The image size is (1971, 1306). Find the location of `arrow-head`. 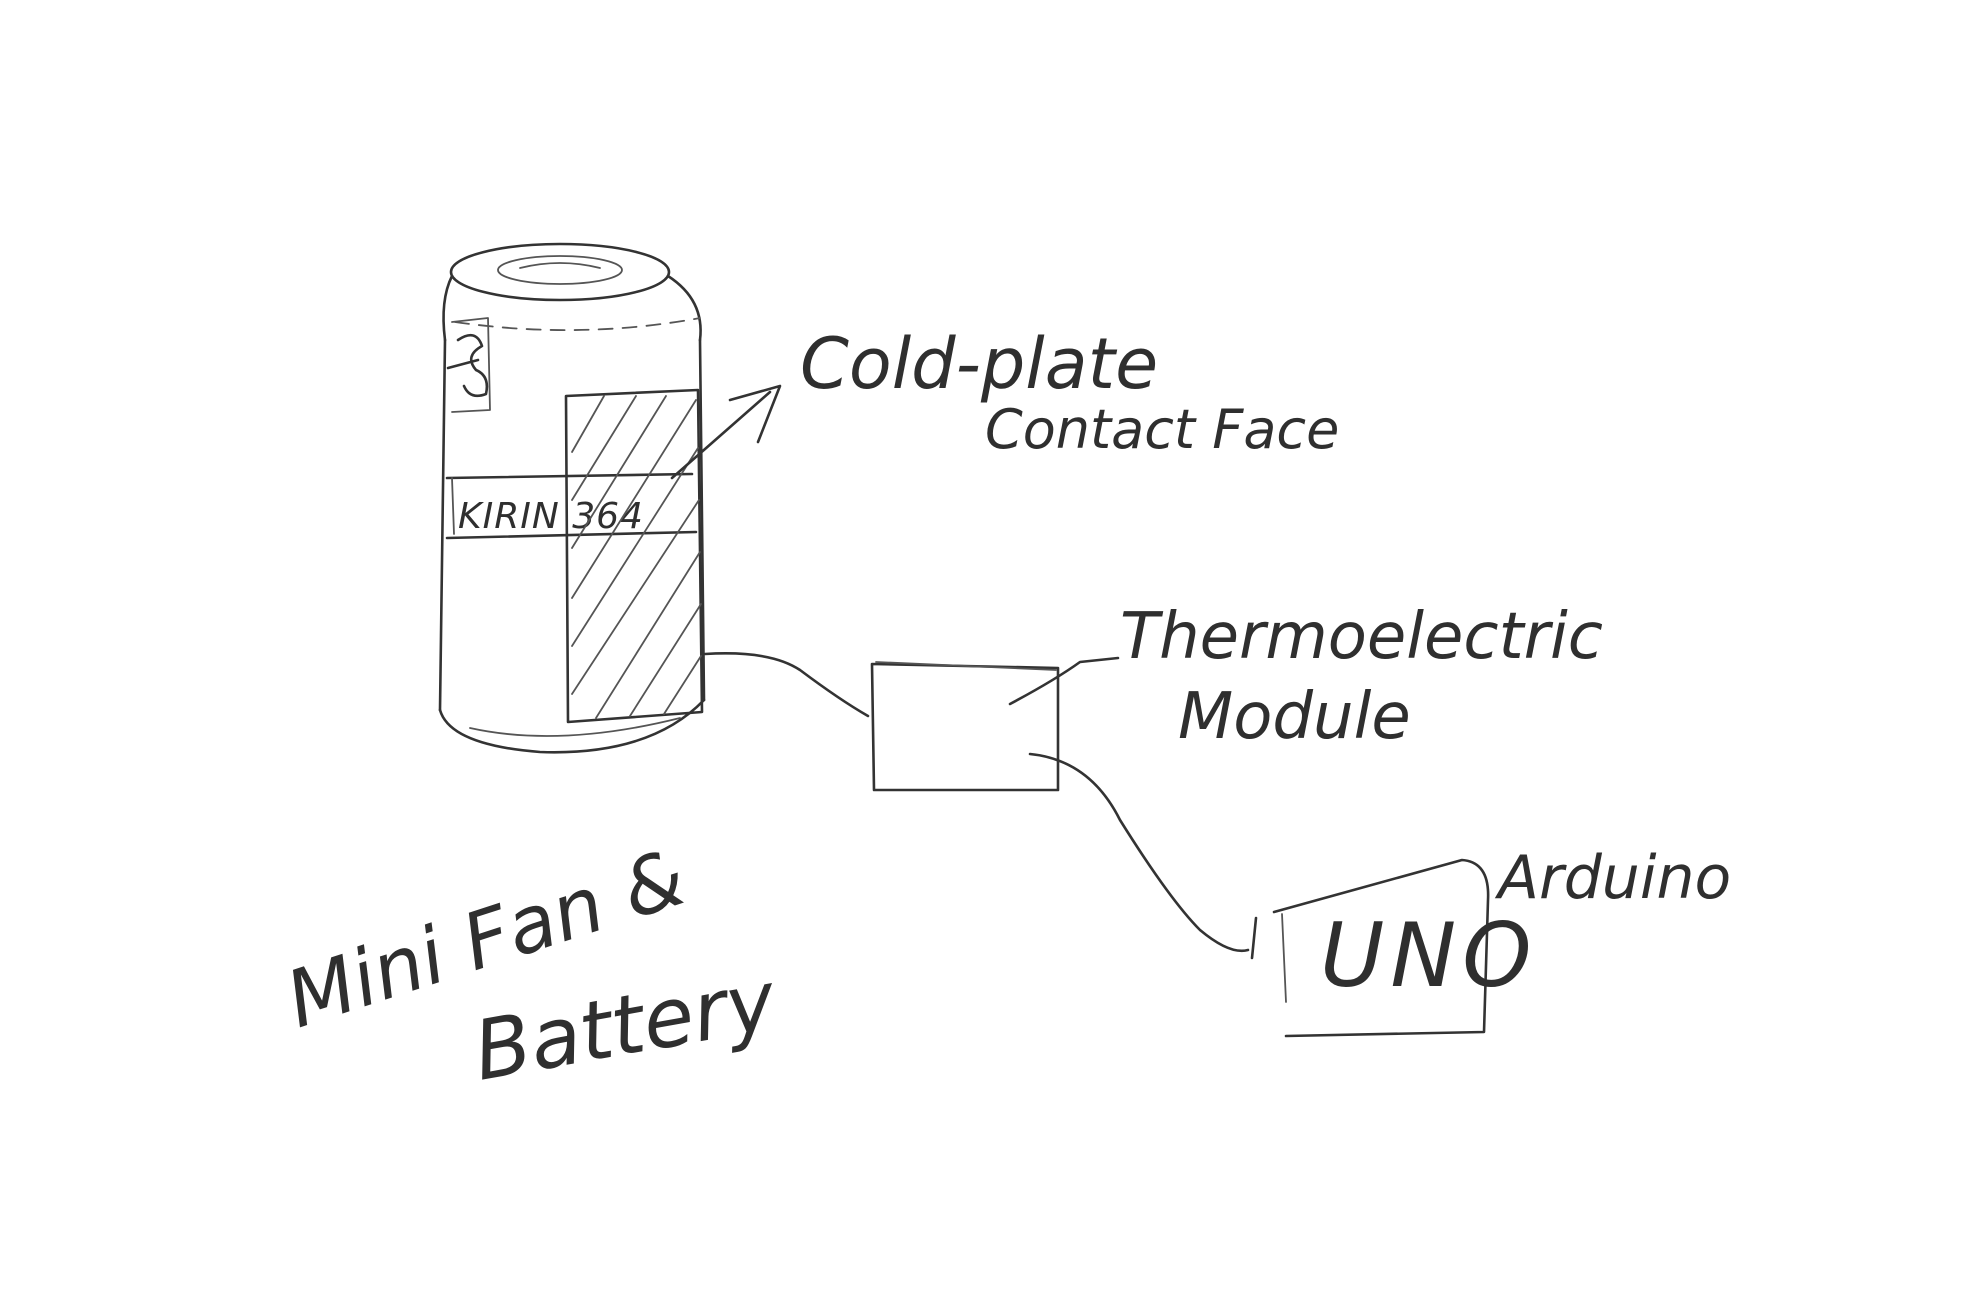

arrow-head is located at coordinates (755, 414).